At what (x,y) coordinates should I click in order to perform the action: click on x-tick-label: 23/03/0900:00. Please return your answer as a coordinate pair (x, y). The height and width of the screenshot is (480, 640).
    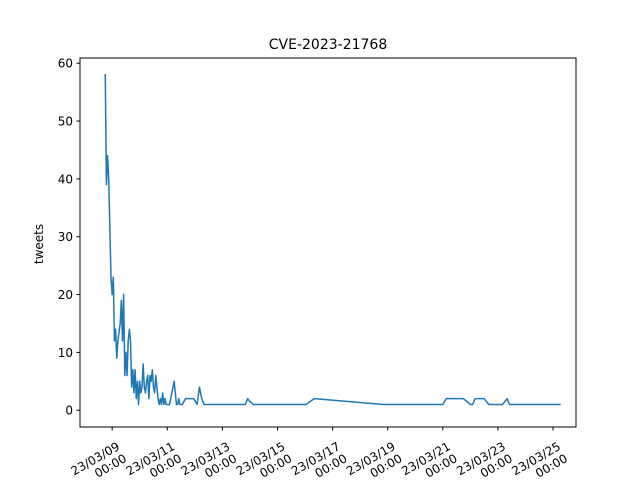
    Looking at the image, I should click on (98, 459).